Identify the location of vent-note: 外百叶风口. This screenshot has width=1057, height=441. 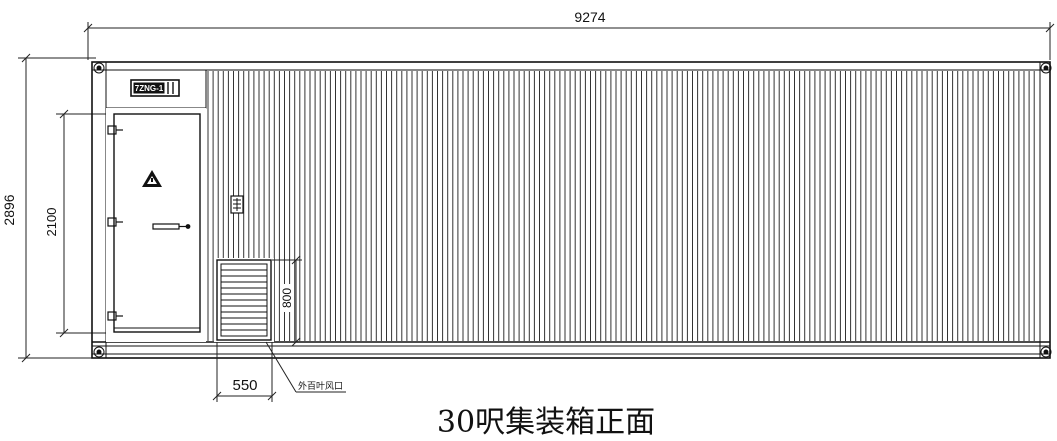
(320, 386).